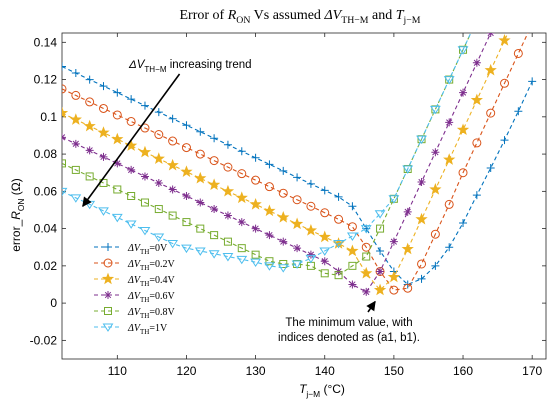  What do you see at coordinates (532, 371) in the screenshot?
I see `x-tick-label: 170` at bounding box center [532, 371].